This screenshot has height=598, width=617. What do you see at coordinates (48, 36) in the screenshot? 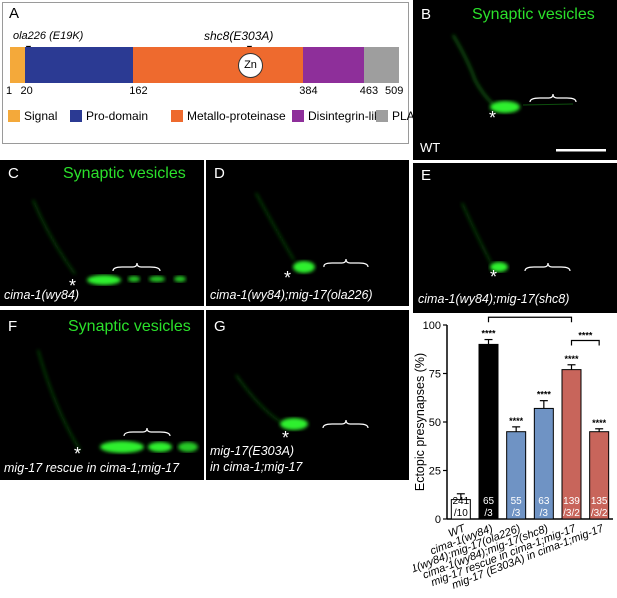
I see `mutation-ola226-label: ola226 (E19K)` at bounding box center [48, 36].